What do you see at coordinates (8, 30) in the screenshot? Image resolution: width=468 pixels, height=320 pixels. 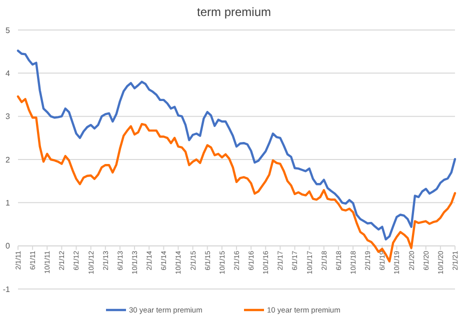 I see `y-tick-label: 5` at bounding box center [8, 30].